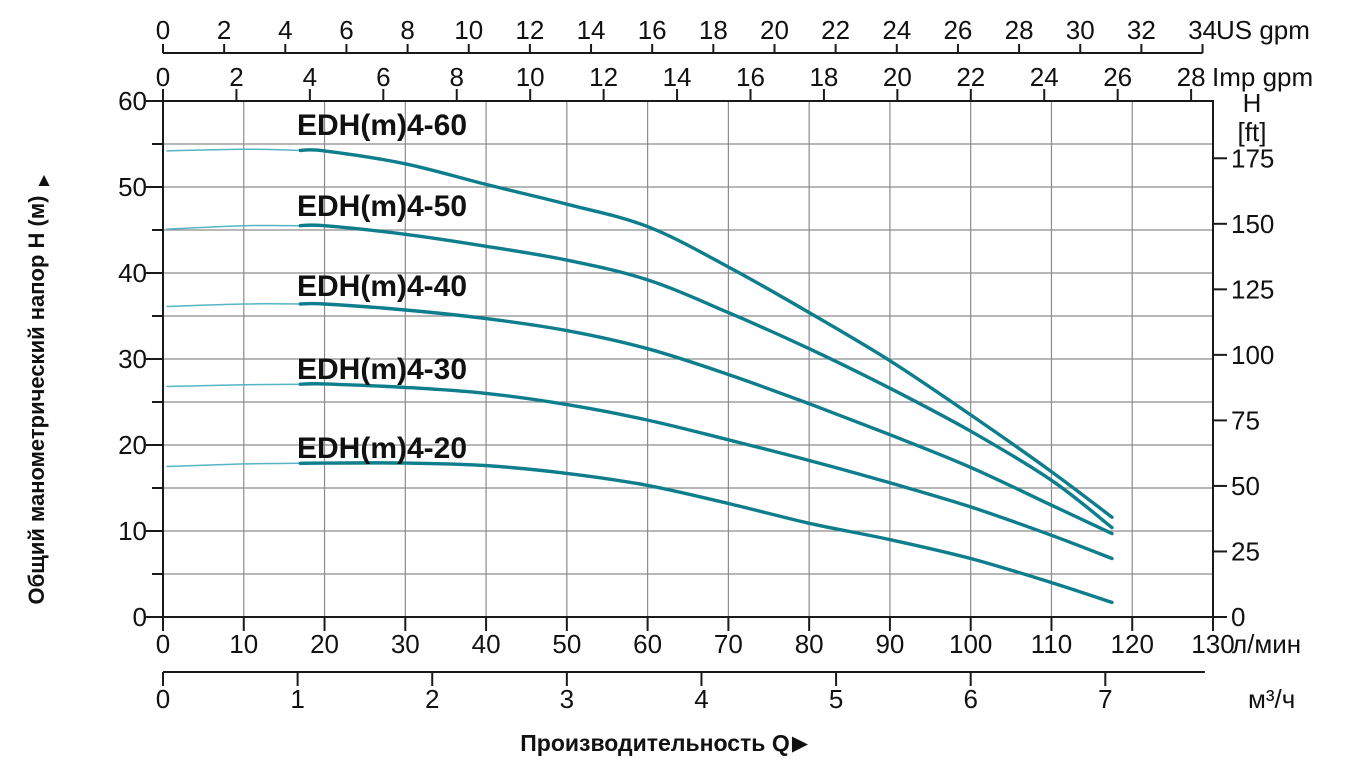 The width and height of the screenshot is (1366, 760). I want to click on x-impgpm-tick-label: 14, so click(677, 77).